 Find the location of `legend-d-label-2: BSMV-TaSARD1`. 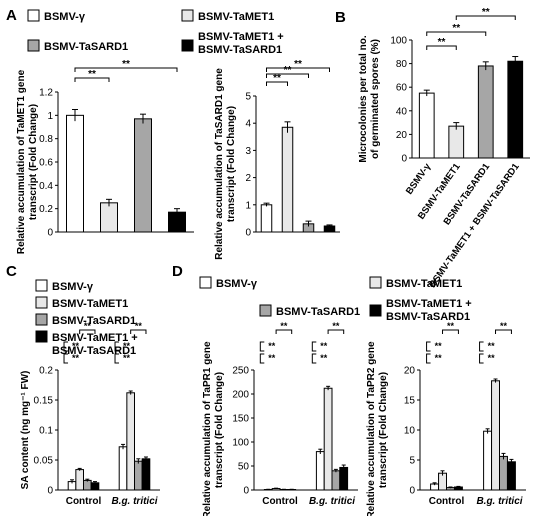

legend-d-label-2: BSMV-TaSARD1 is located at coordinates (318, 312).